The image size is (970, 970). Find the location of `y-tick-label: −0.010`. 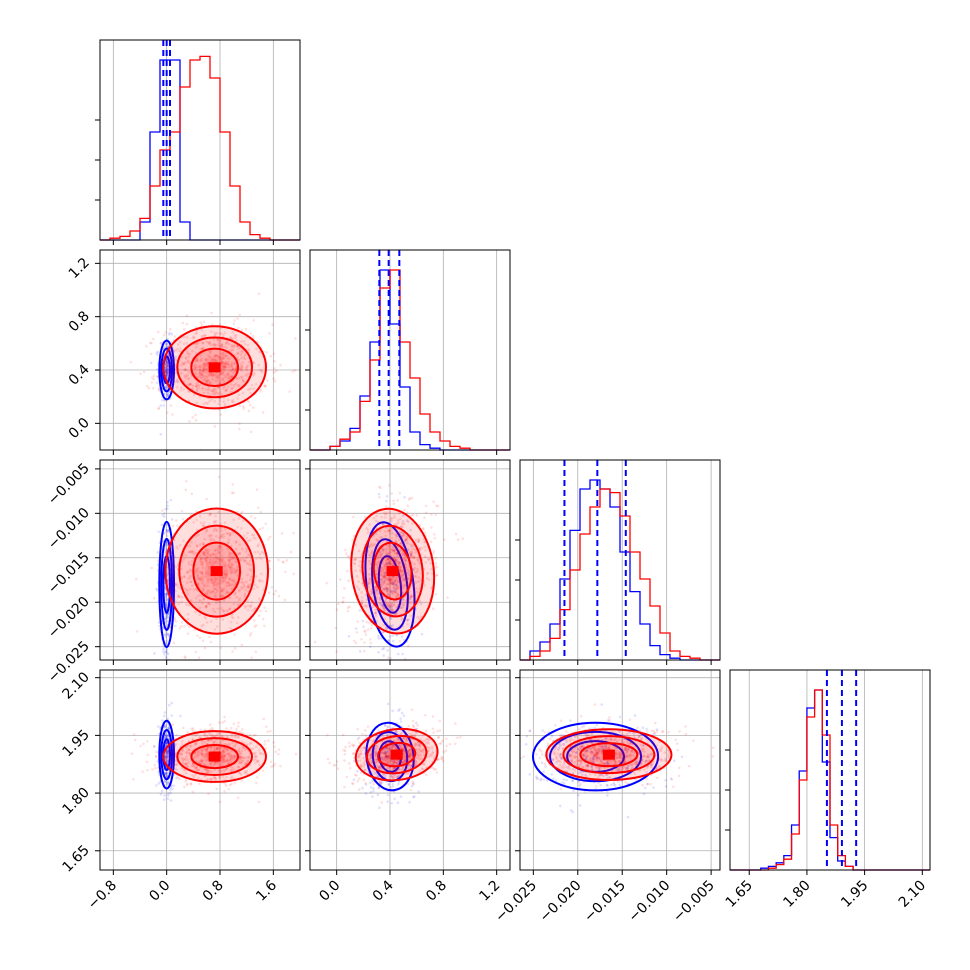

y-tick-label: −0.010 is located at coordinates (69, 529).